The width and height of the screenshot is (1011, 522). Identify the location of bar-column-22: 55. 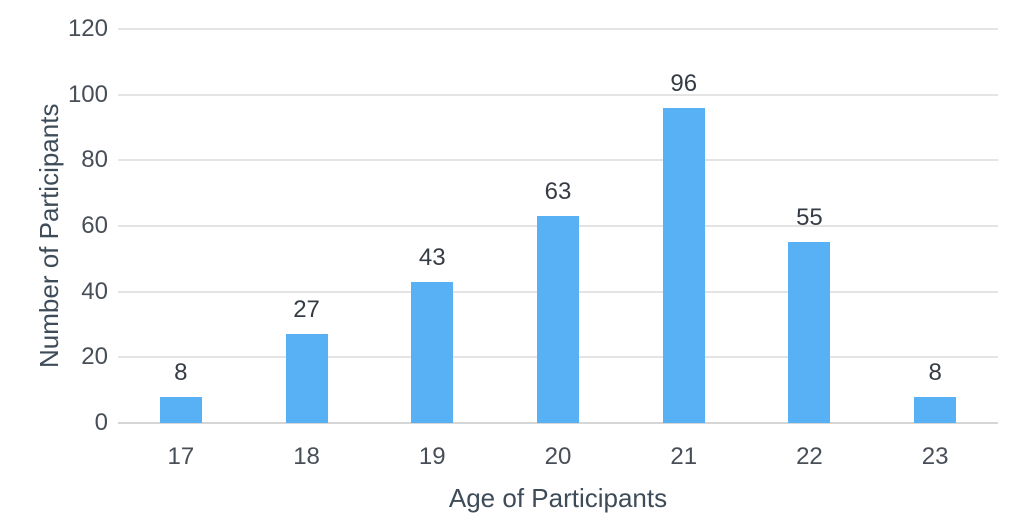
(810, 226).